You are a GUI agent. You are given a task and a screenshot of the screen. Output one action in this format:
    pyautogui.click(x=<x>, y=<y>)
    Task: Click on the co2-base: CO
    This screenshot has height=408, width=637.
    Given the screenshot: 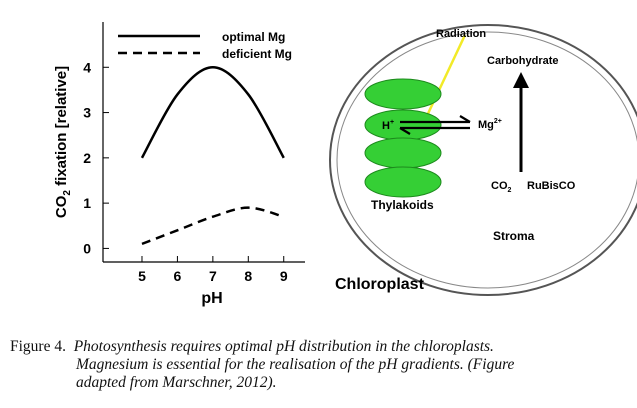 What is the action you would take?
    pyautogui.click(x=499, y=186)
    